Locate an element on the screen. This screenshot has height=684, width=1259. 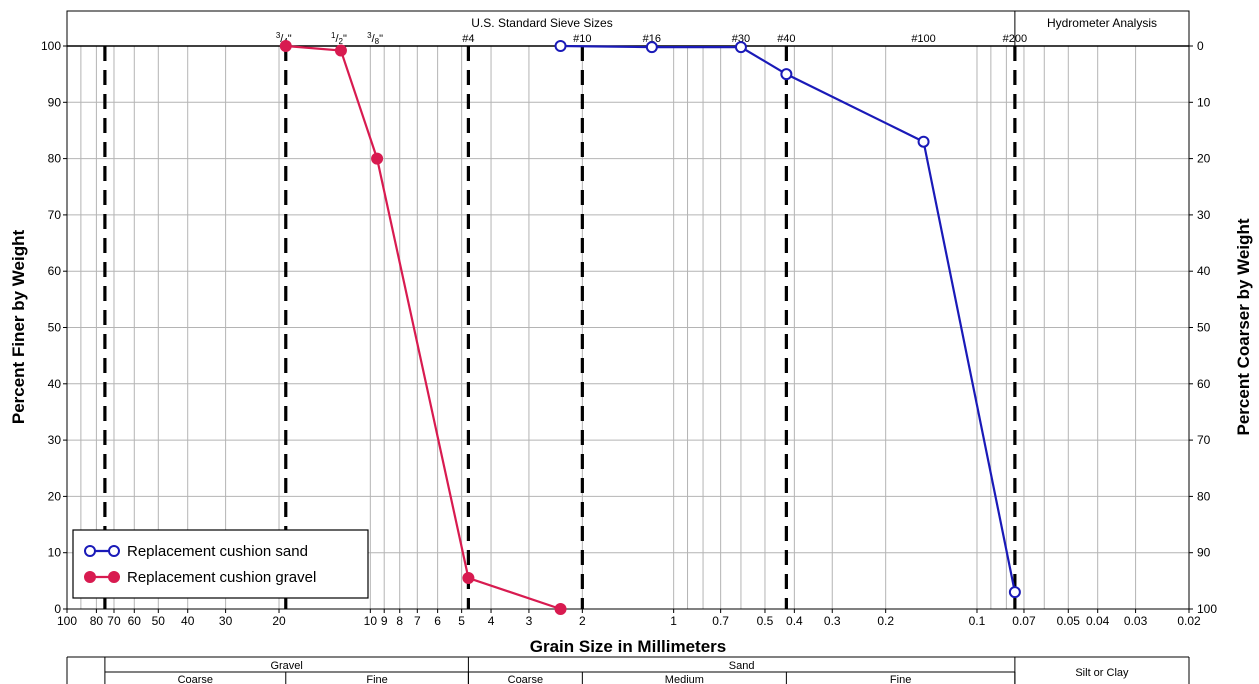
y-tick-label-right: 10 is located at coordinates (1204, 102).